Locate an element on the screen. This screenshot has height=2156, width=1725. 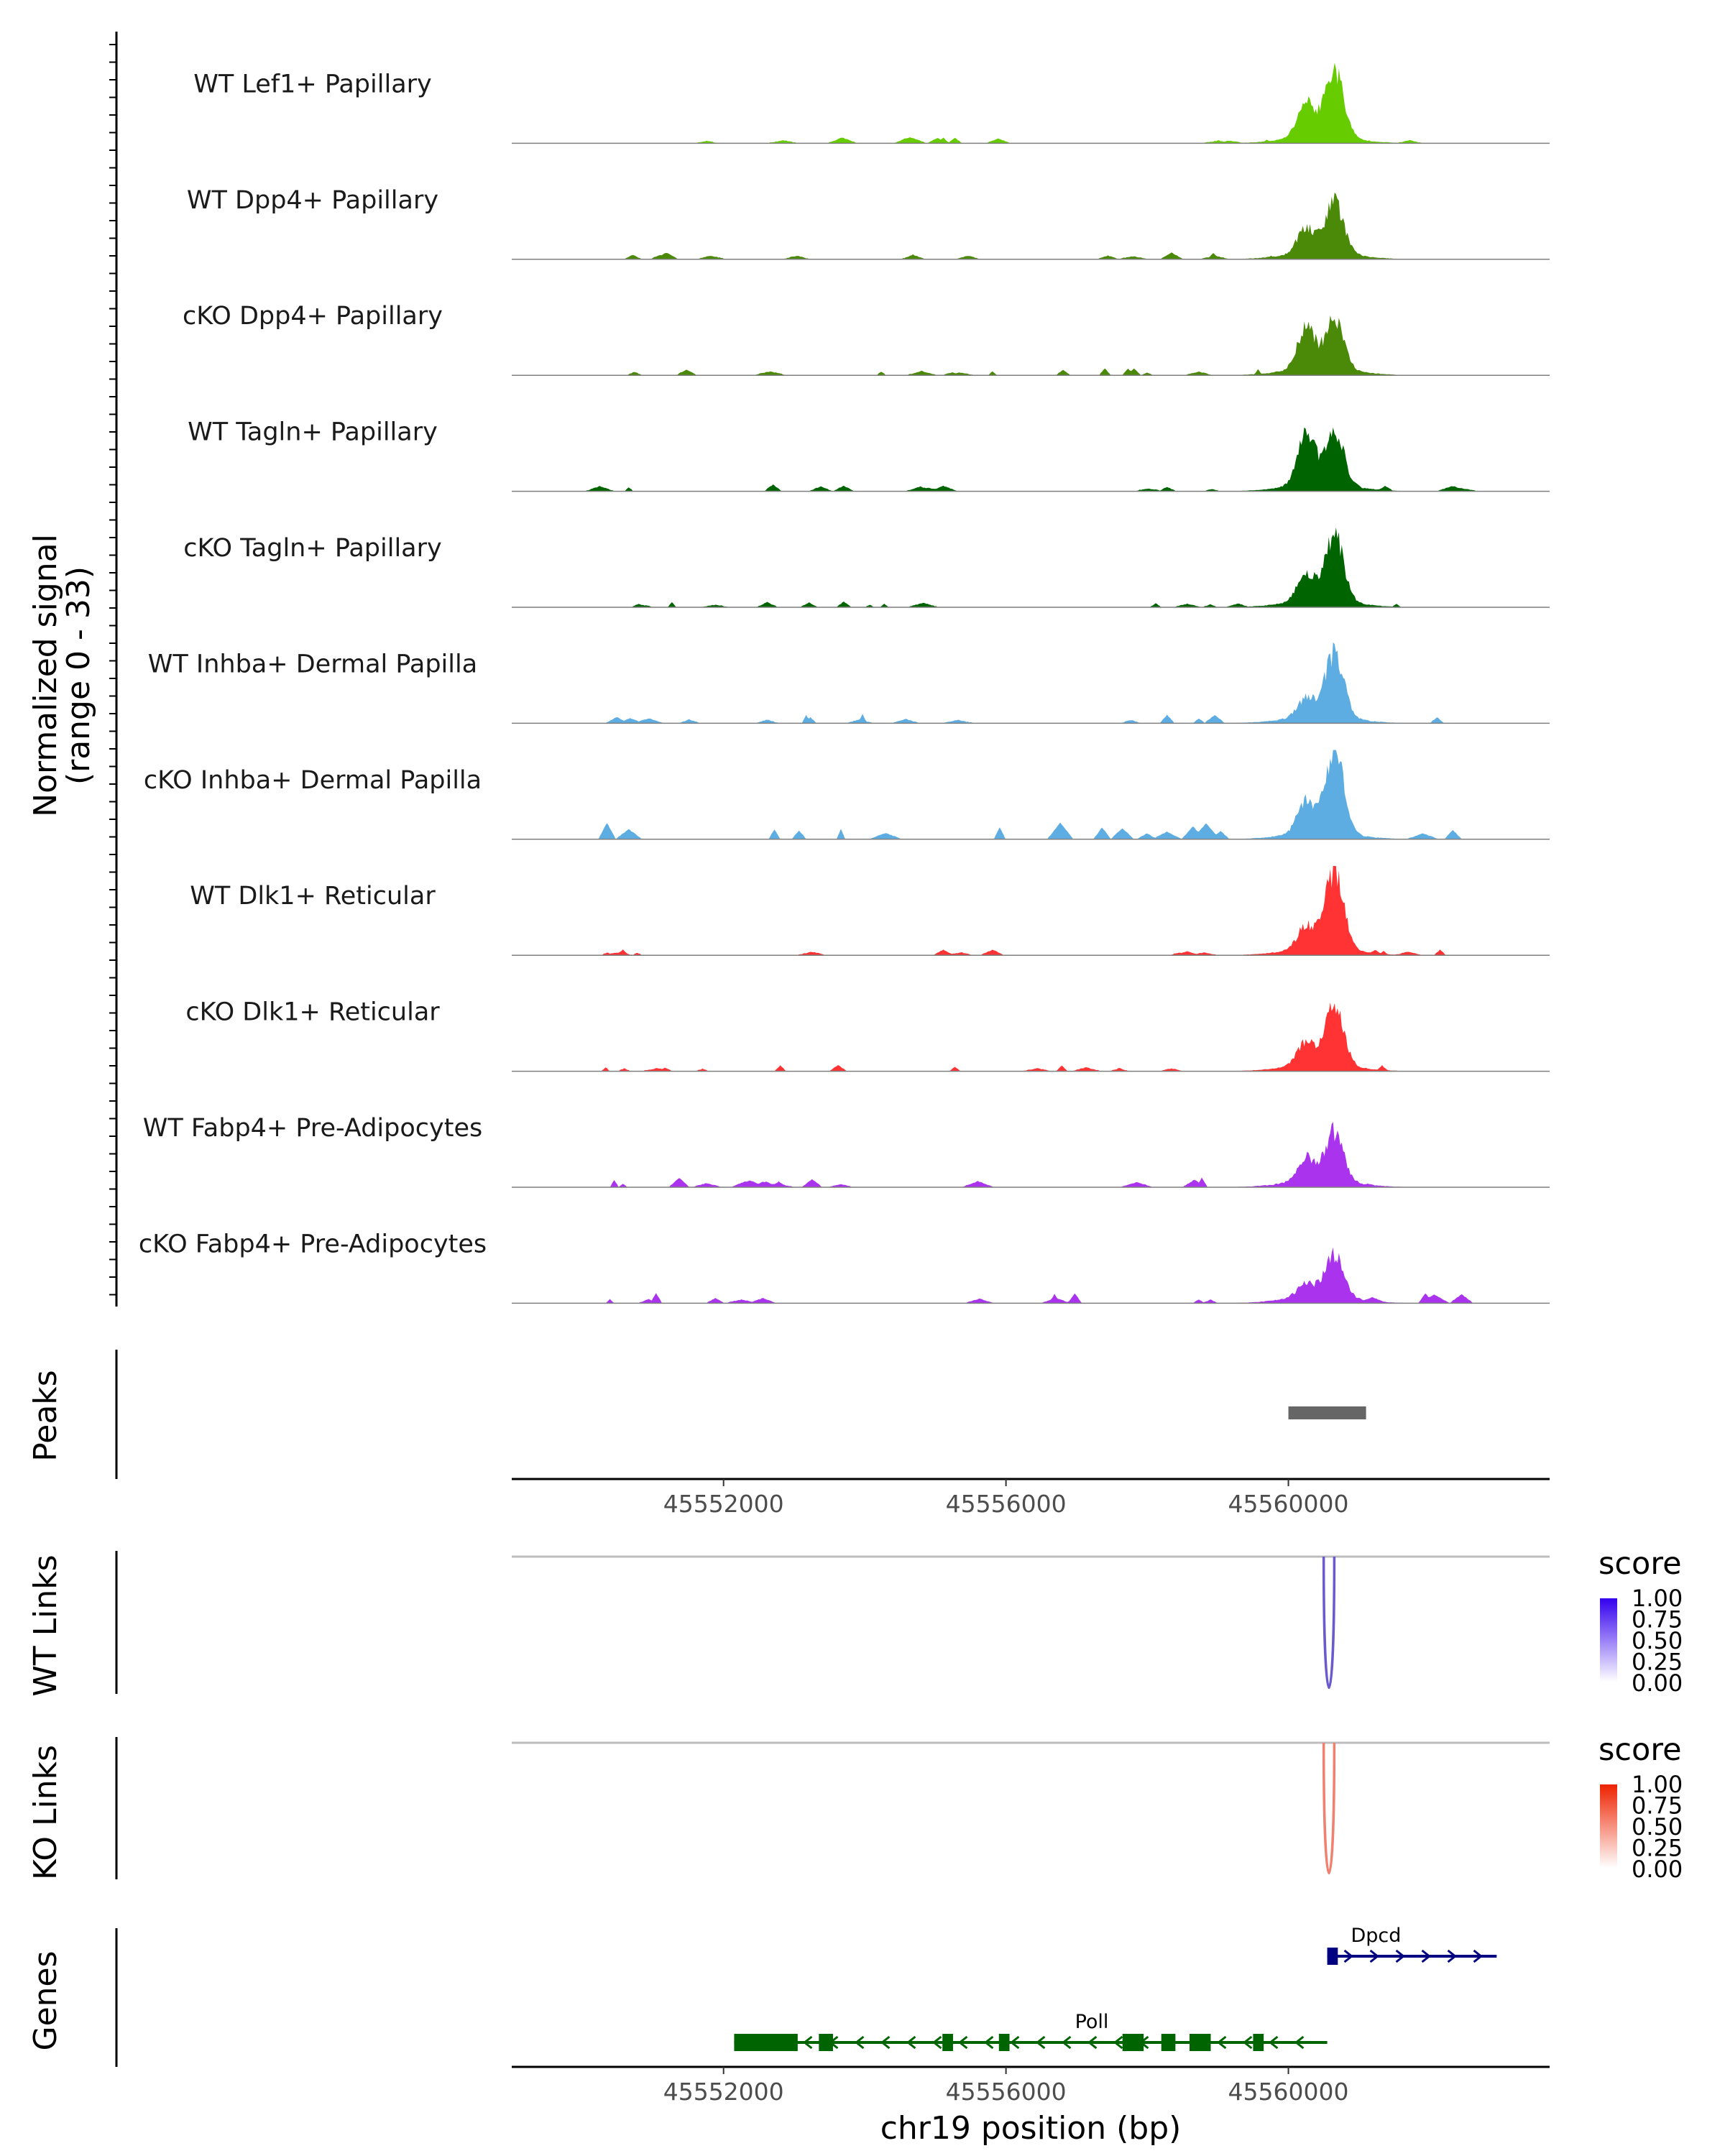
coverage-track-label: cKO Tagln+ Papillary is located at coordinates (312, 548).